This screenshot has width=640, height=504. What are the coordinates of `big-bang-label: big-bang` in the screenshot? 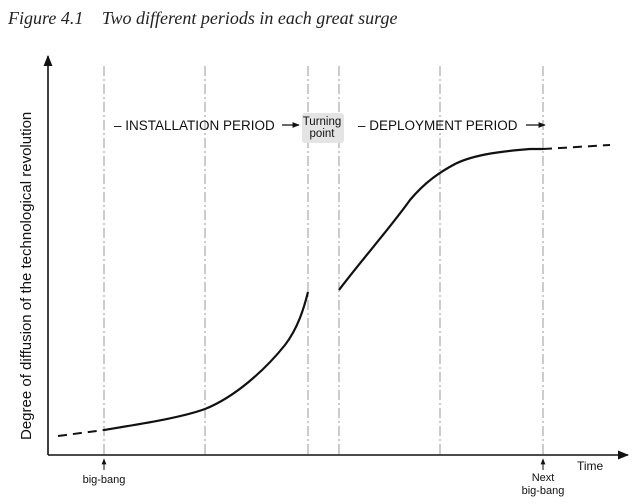 It's located at (104, 480).